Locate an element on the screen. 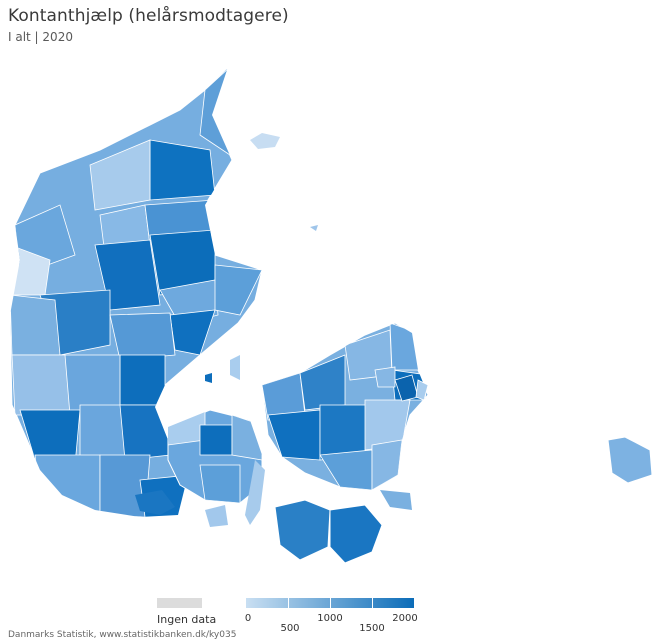  map-legend: Ingen data 0 500 1000 1500 2000 is located at coordinates (330, 615).